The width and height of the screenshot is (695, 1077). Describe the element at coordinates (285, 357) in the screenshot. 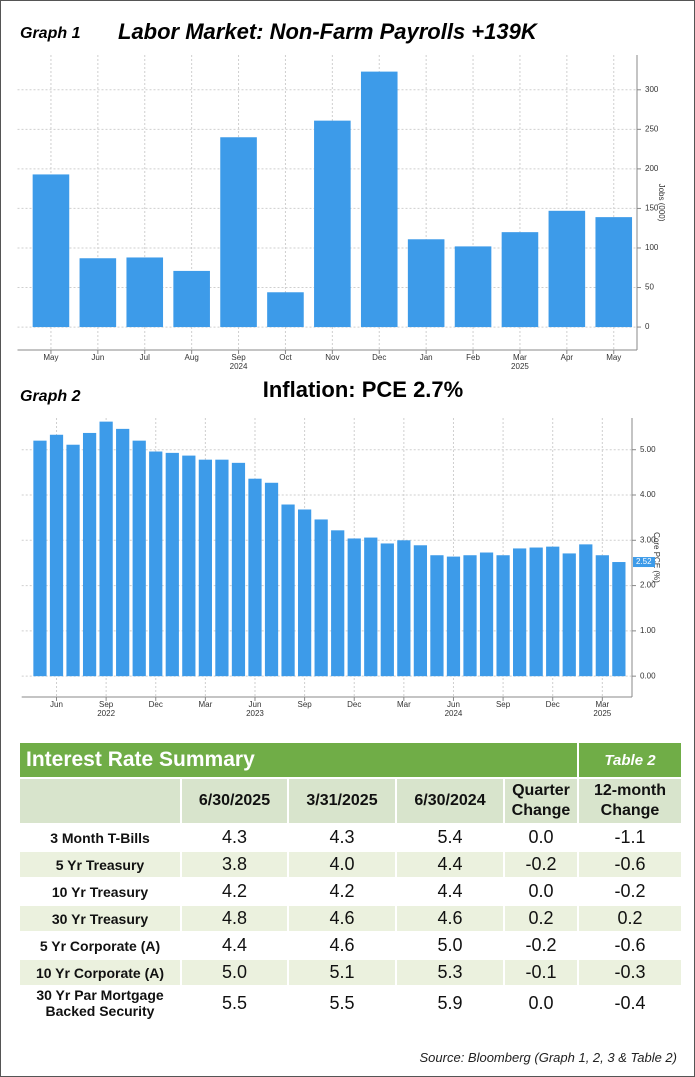

I see `x-tick-label: Oct` at that location.